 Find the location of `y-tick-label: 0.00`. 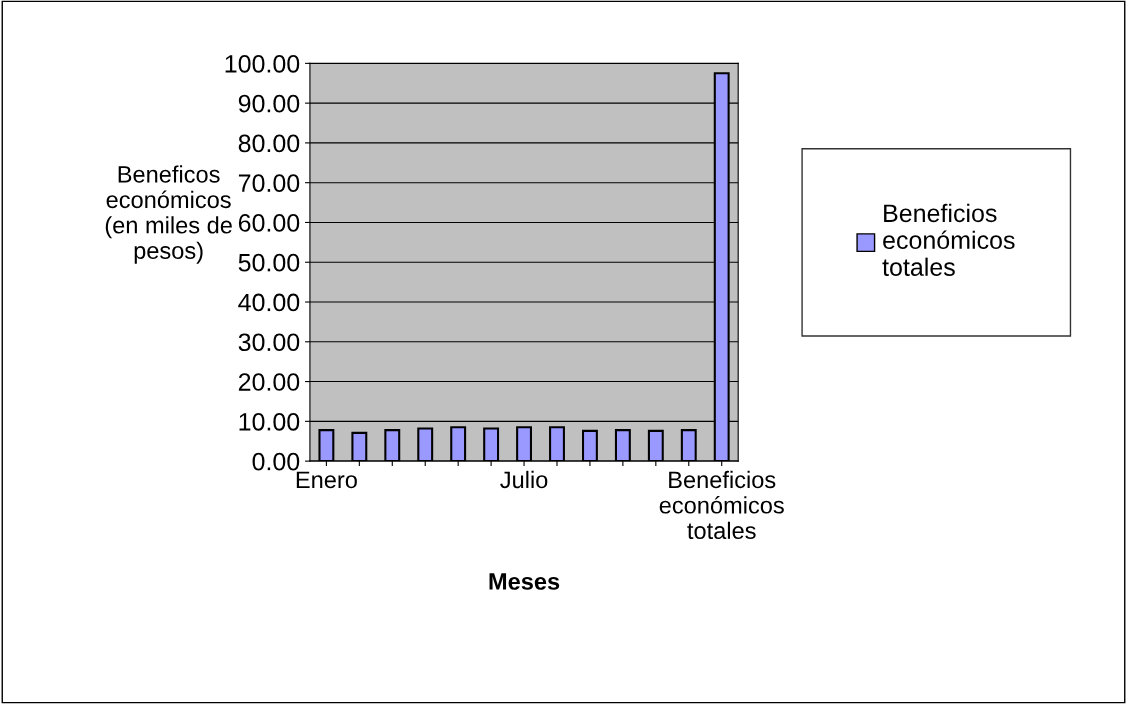

y-tick-label: 0.00 is located at coordinates (276, 461).